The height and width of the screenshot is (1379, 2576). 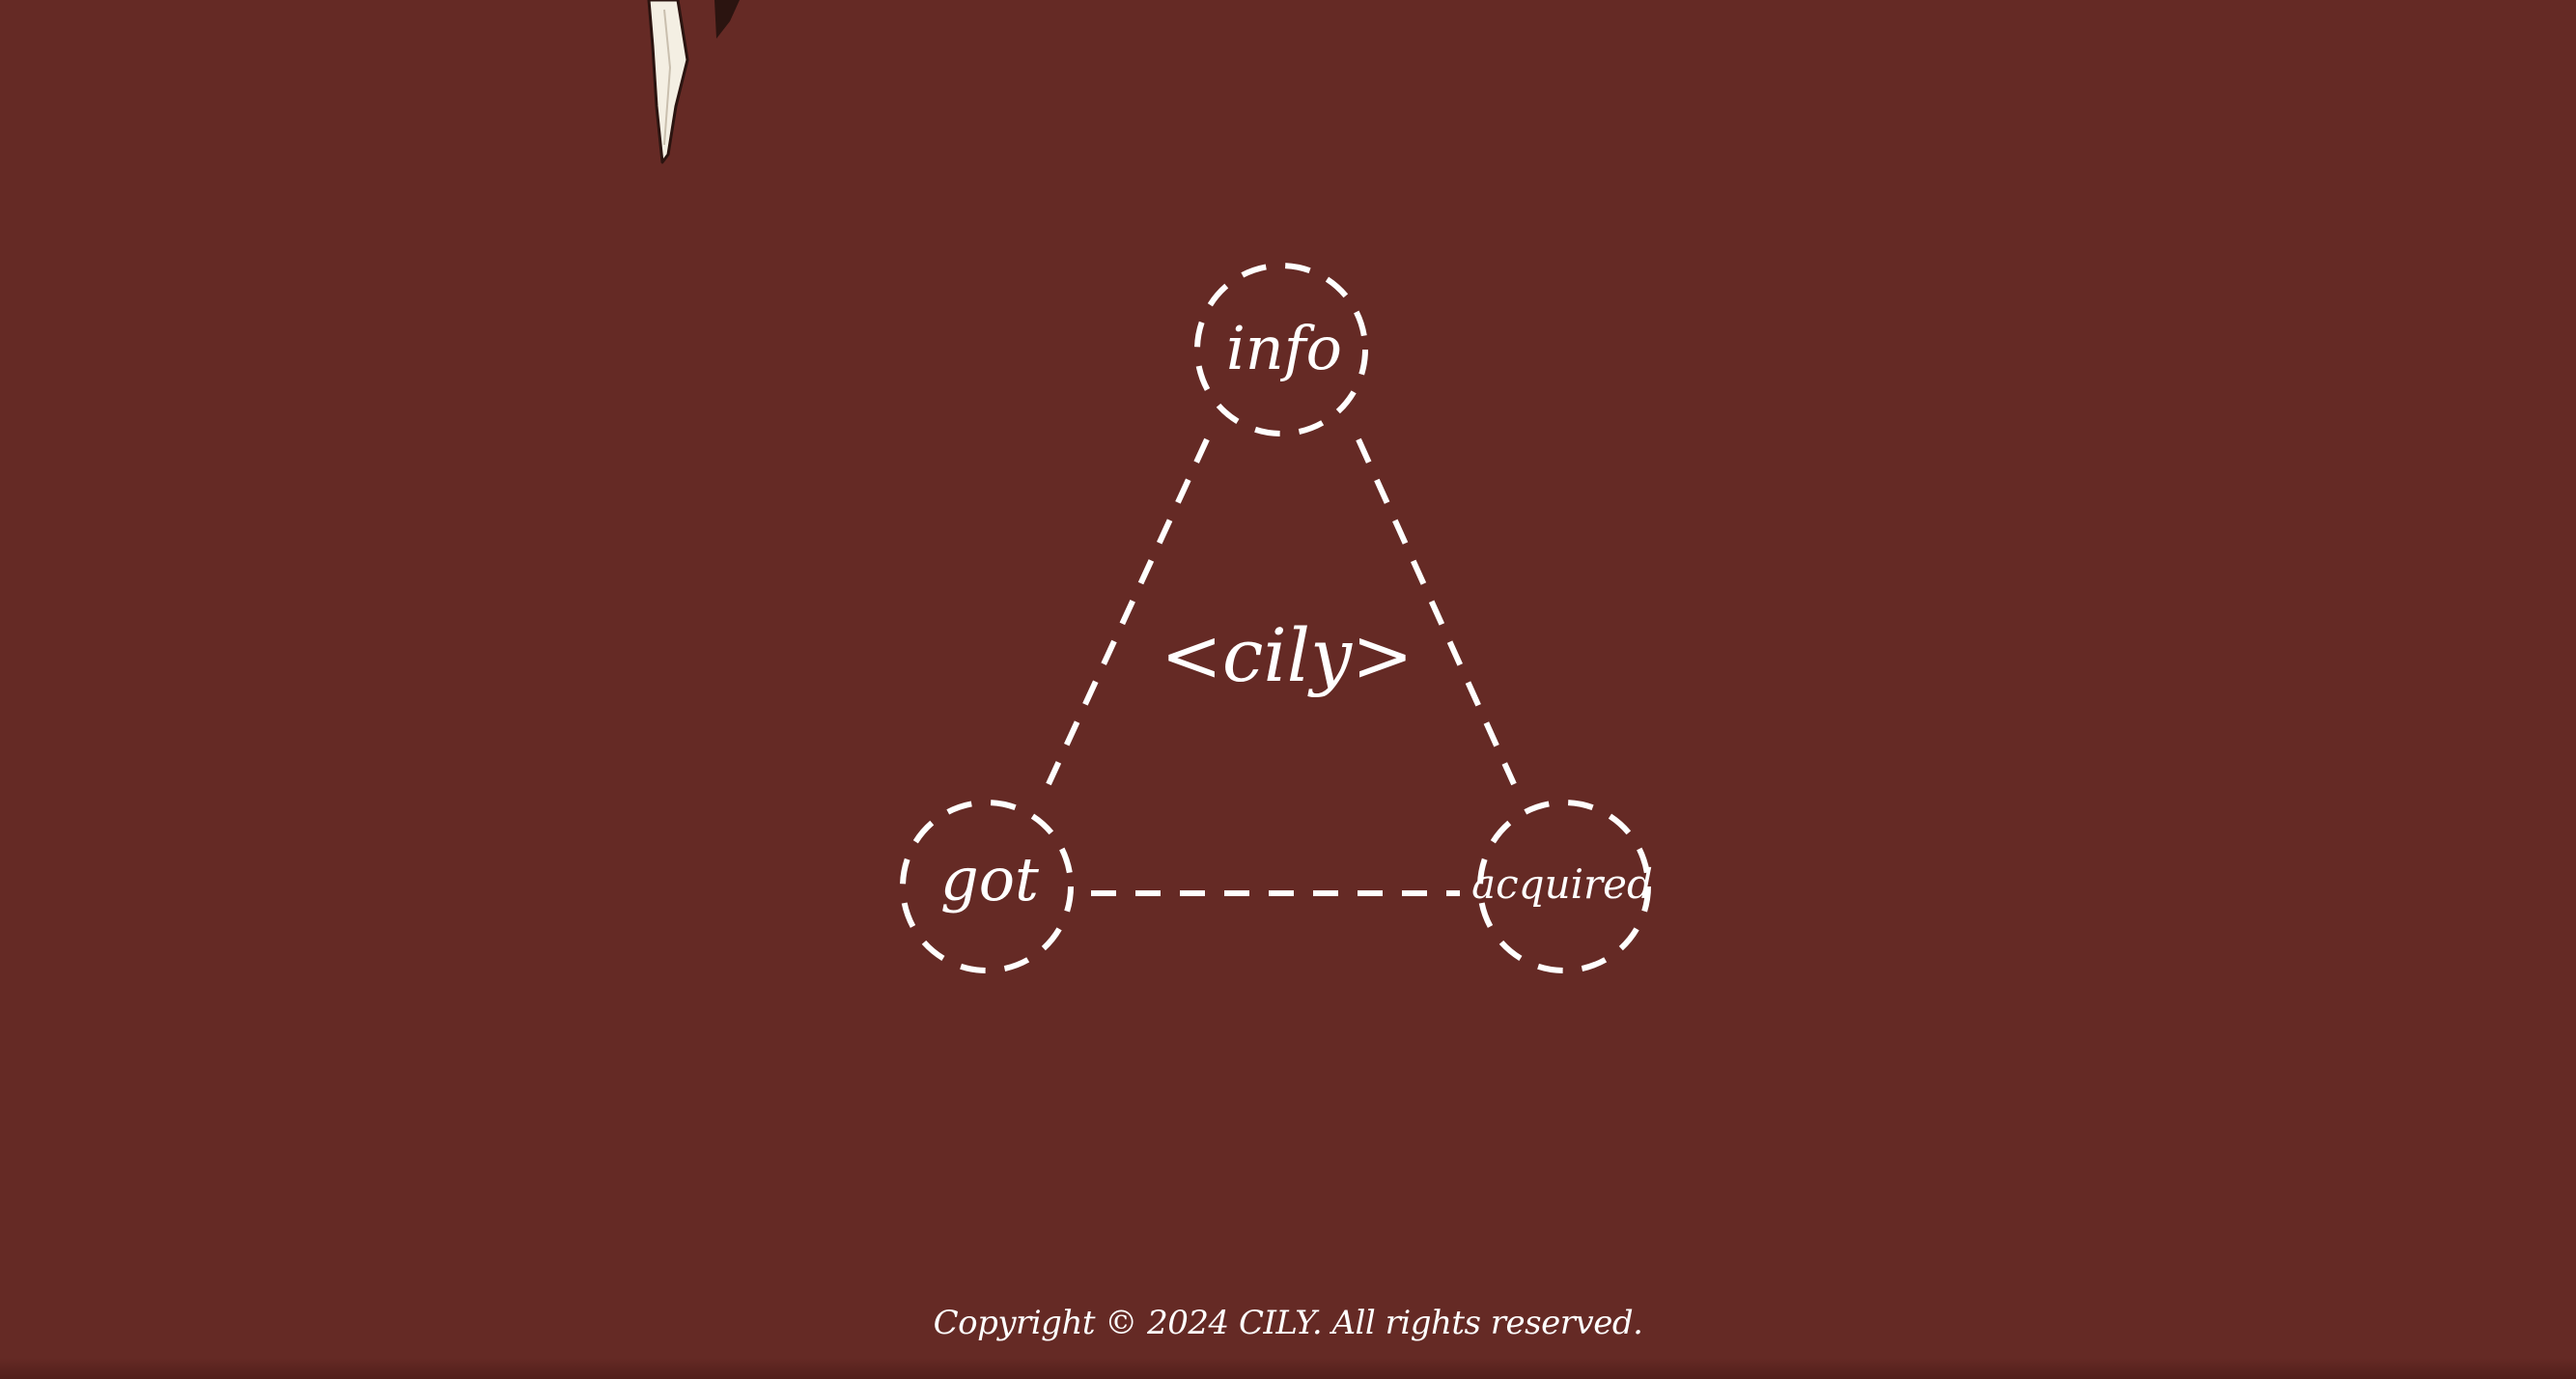 I want to click on node-info-label: info, so click(x=1284, y=348).